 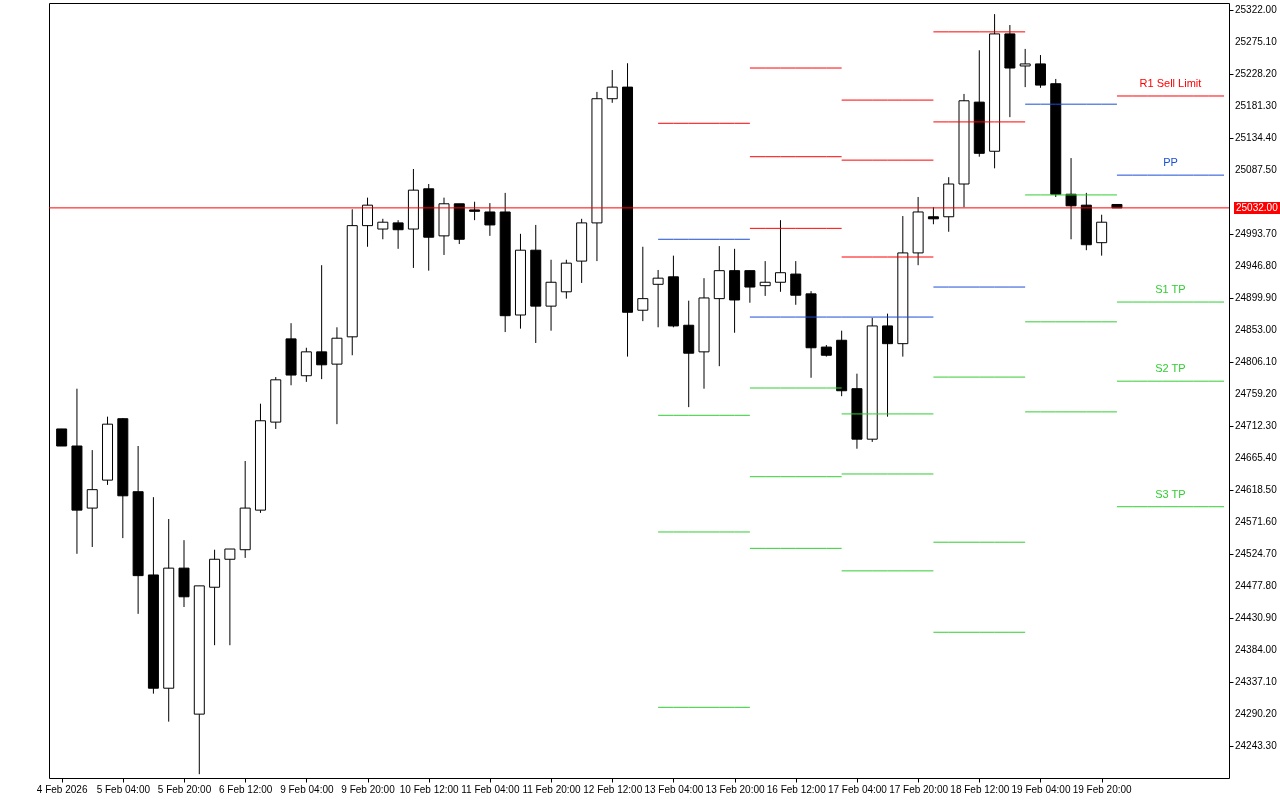 I want to click on ref-line-label: 25032.00, so click(x=1257, y=207).